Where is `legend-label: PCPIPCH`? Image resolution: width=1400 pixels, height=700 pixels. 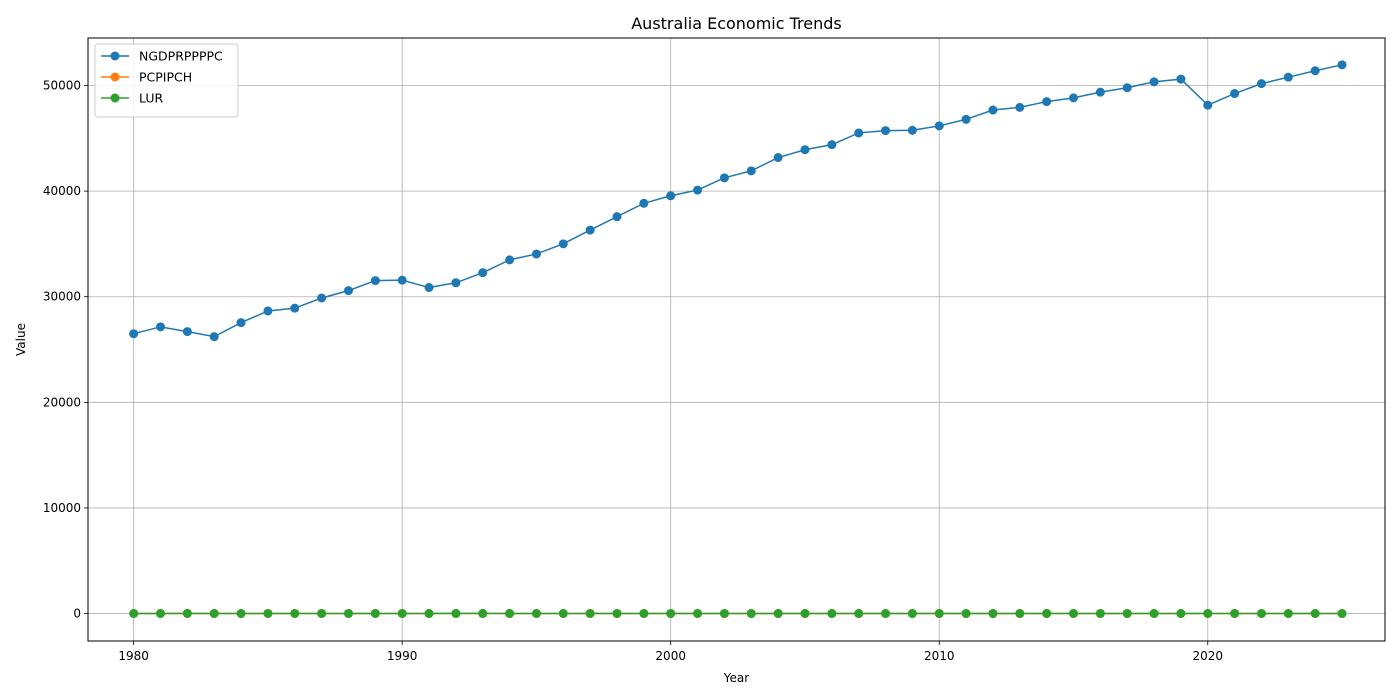
legend-label: PCPIPCH is located at coordinates (165, 77).